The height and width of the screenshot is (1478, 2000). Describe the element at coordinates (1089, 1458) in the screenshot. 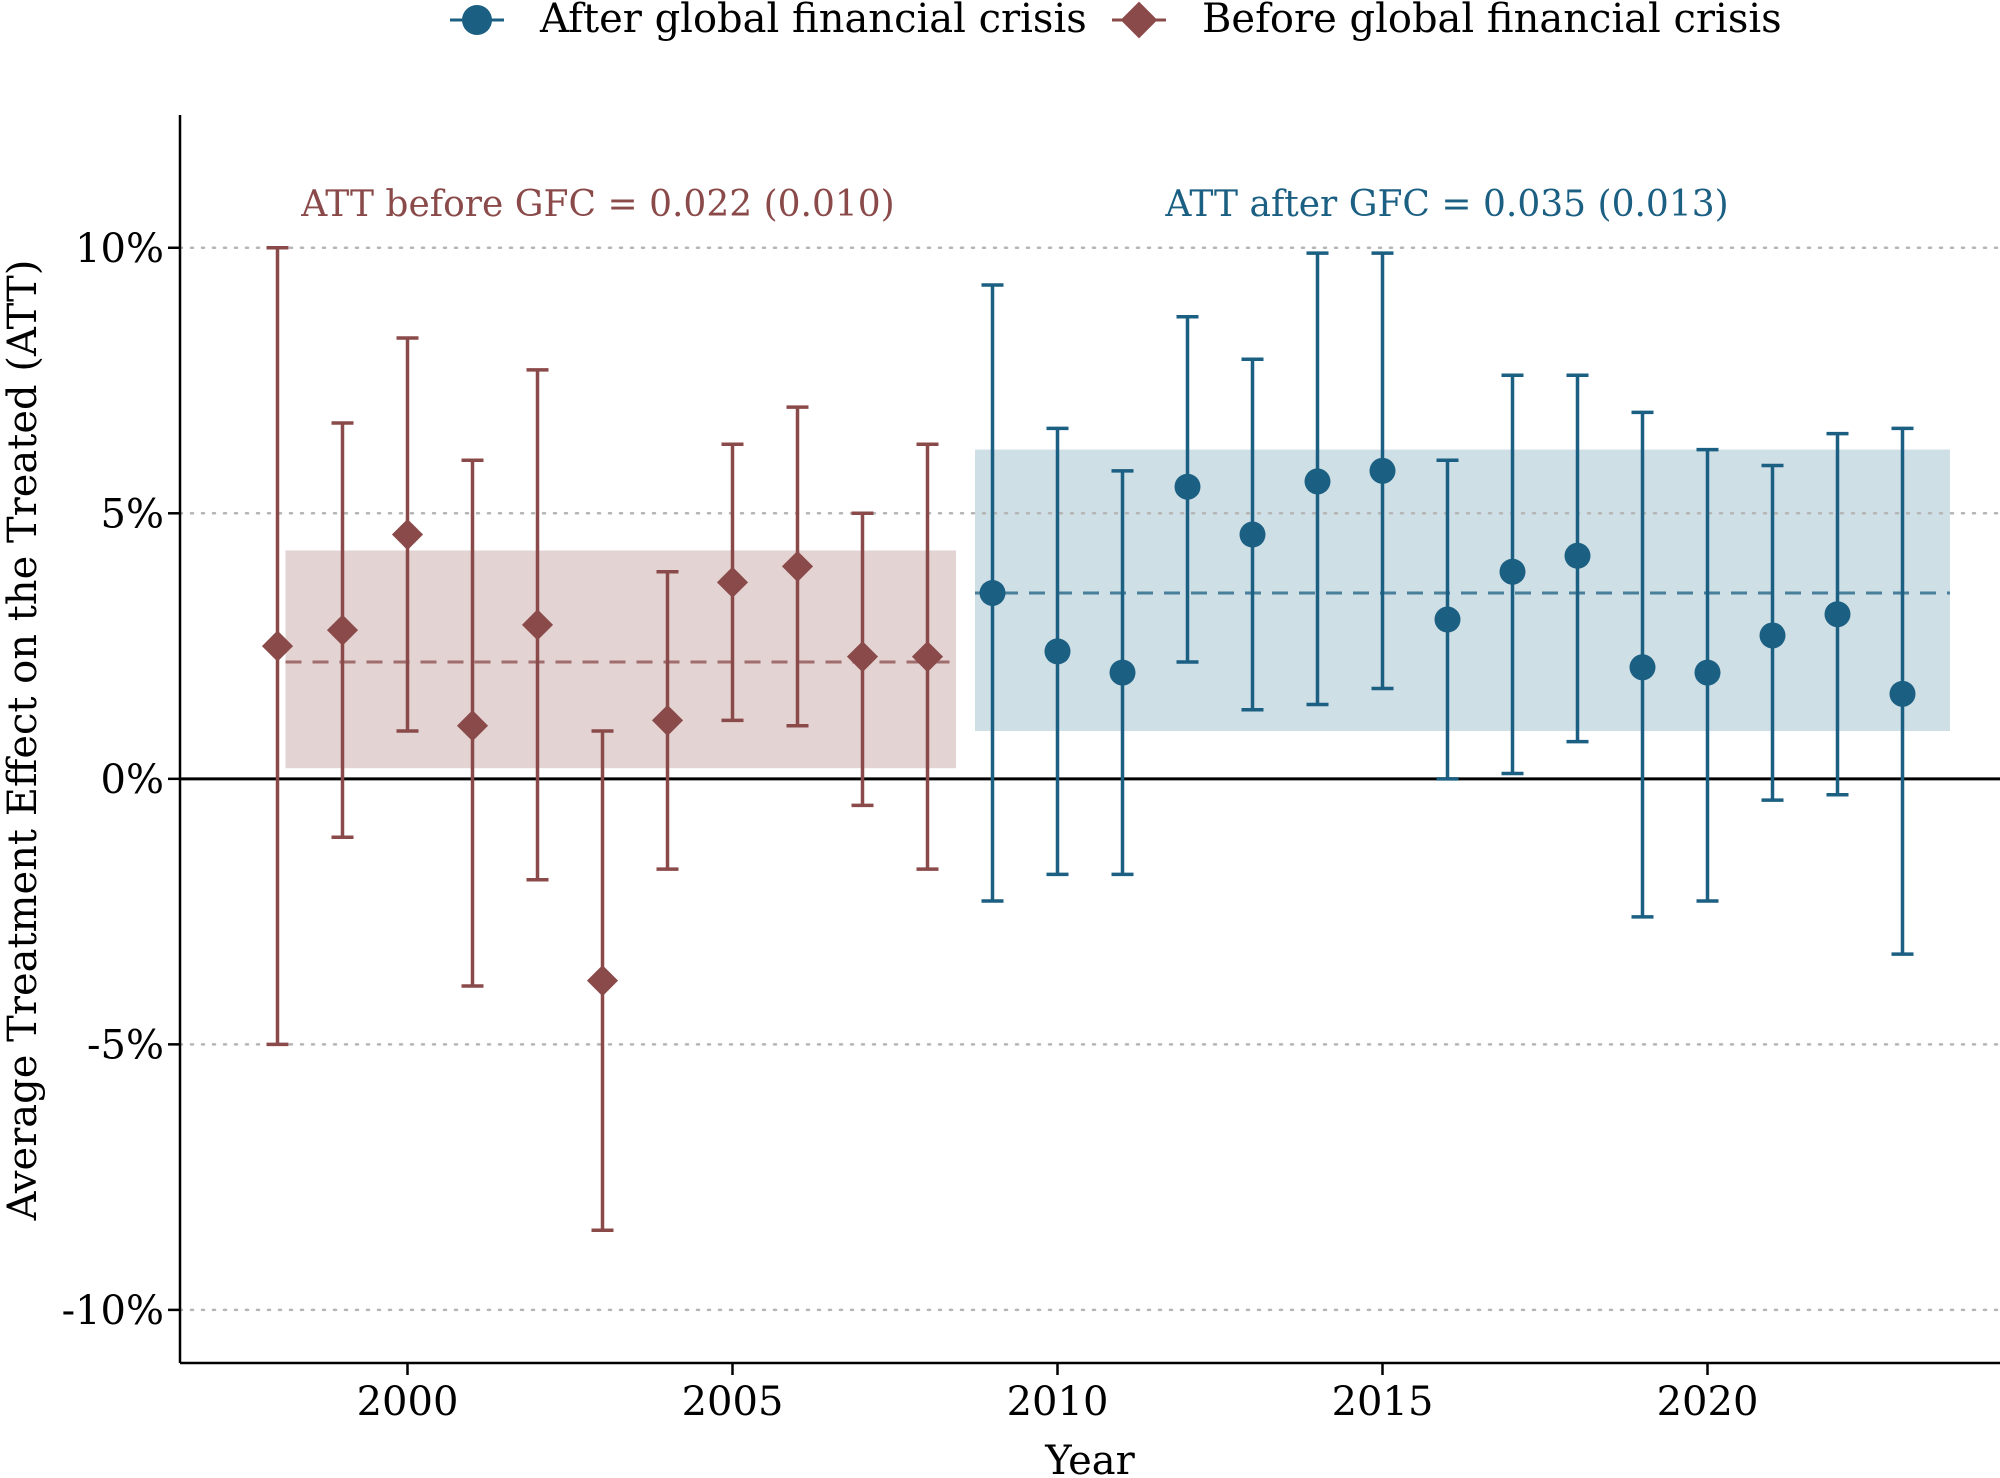

I see `x-axis-title: Year` at that location.